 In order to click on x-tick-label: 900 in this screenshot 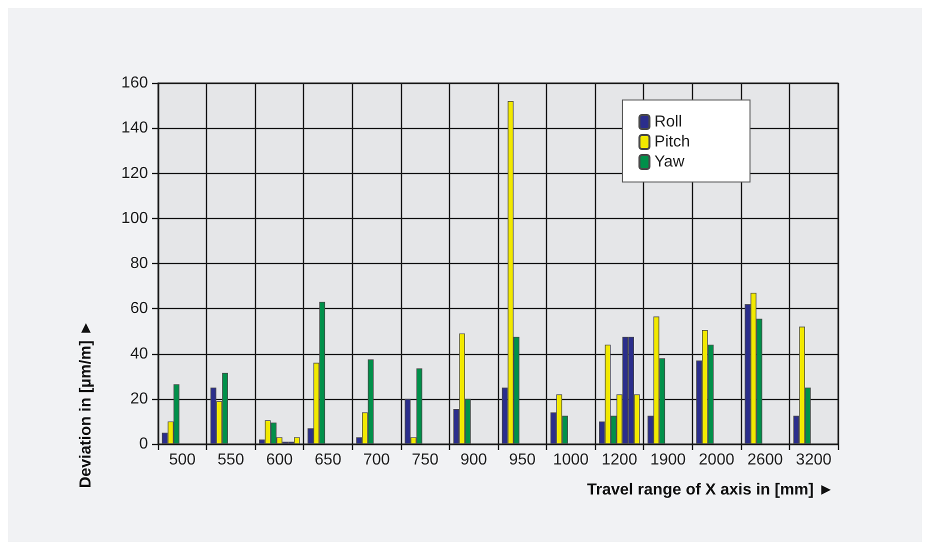, I will do `click(474, 460)`.